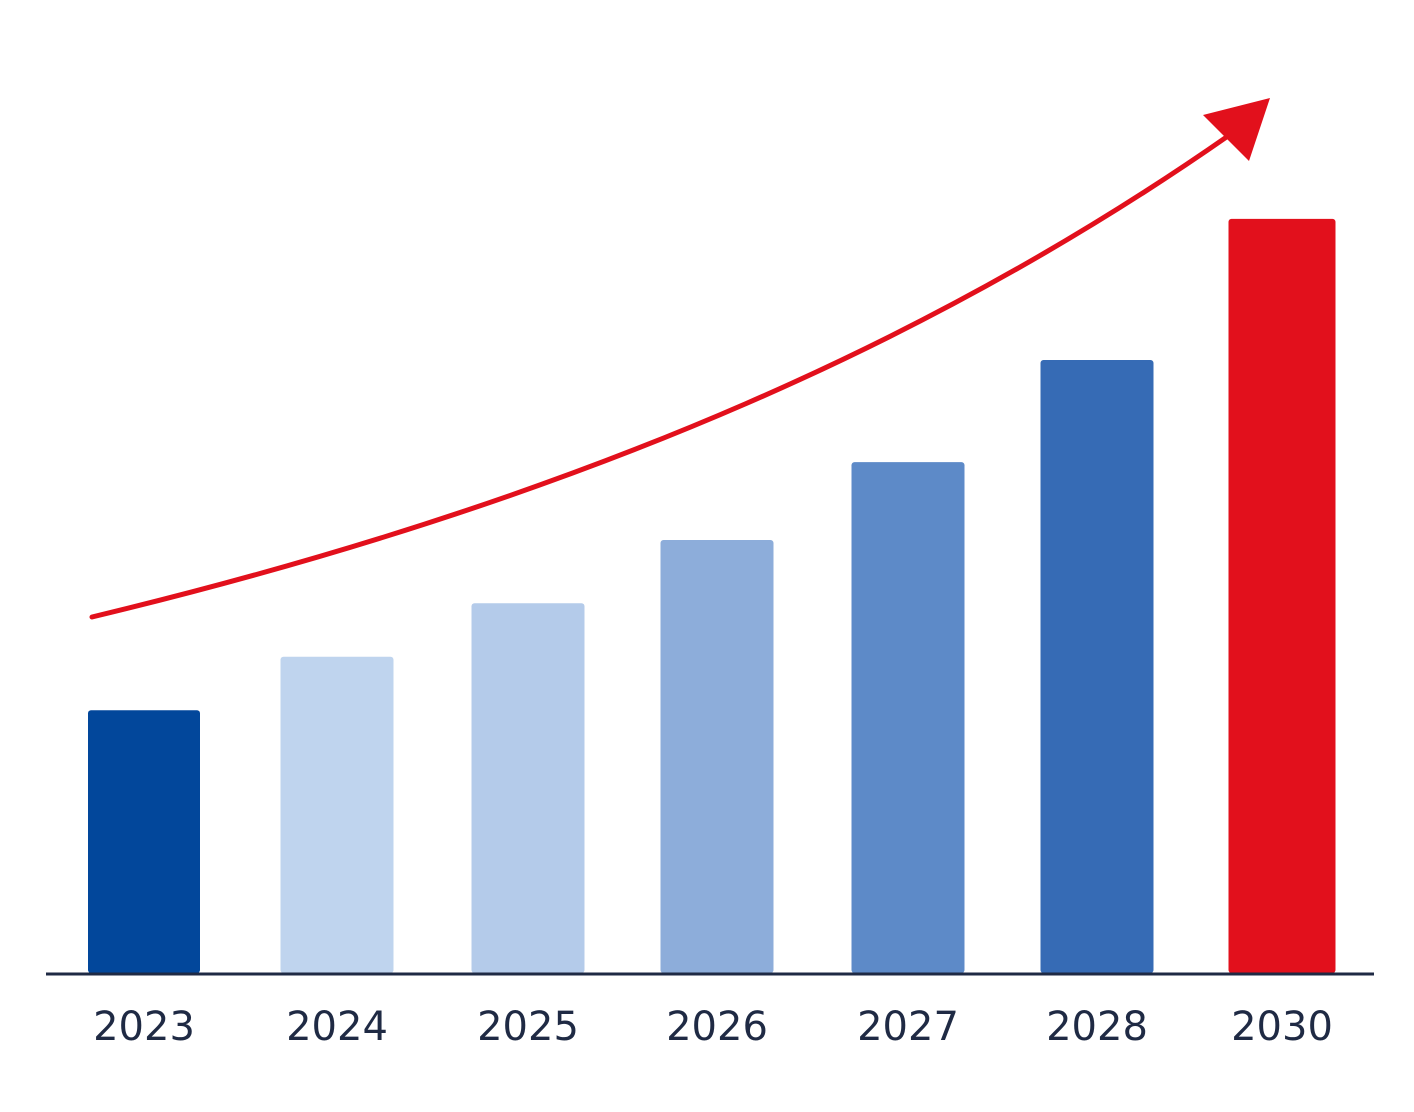 The height and width of the screenshot is (1112, 1414). Describe the element at coordinates (908, 717) in the screenshot. I see `bar-2027` at that location.